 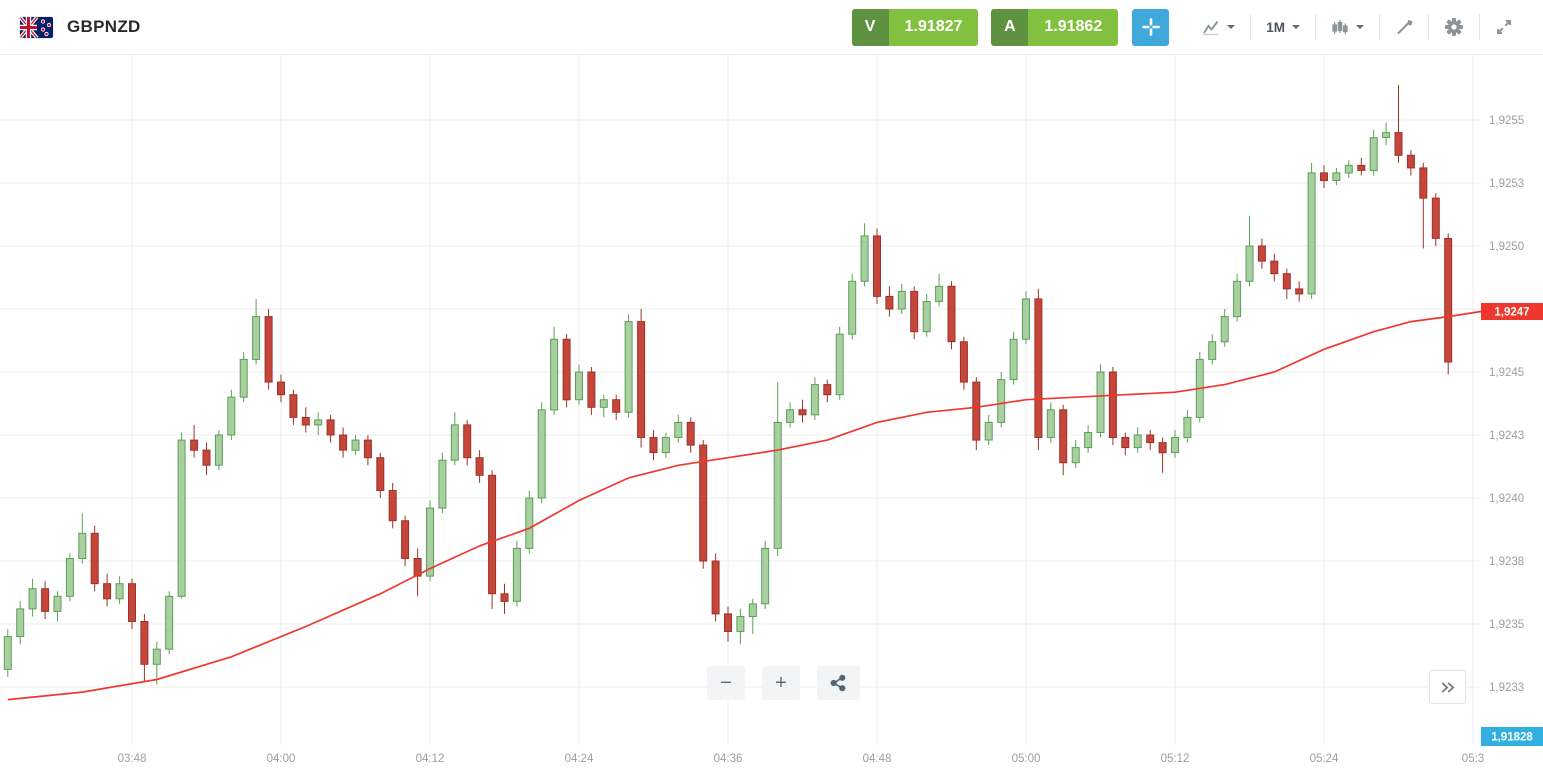 What do you see at coordinates (1506, 562) in the screenshot?
I see `svg-text: 1,9238` at bounding box center [1506, 562].